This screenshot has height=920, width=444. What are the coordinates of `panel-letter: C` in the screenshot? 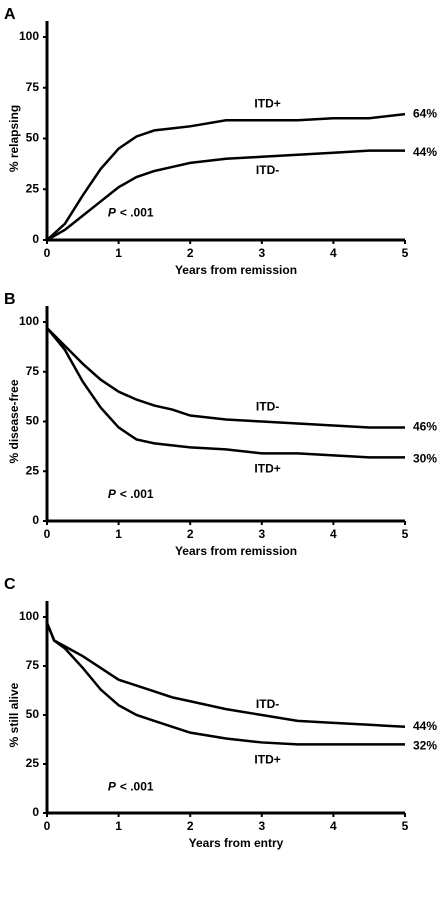 It's located at (10, 584).